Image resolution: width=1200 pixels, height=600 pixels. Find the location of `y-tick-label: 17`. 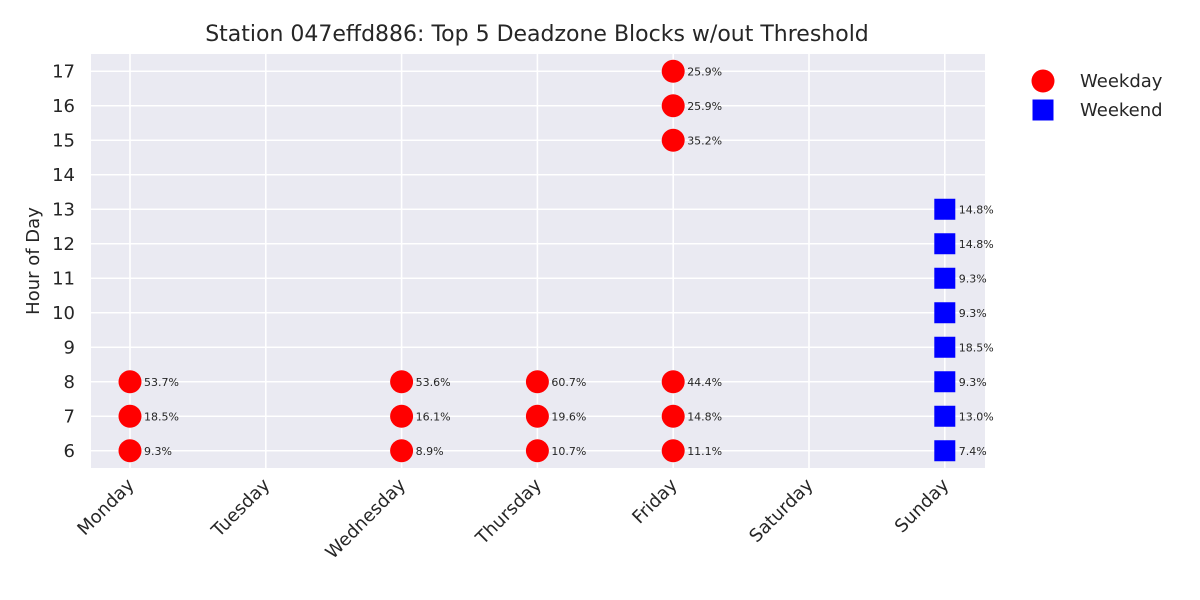

y-tick-label: 17 is located at coordinates (63, 71).